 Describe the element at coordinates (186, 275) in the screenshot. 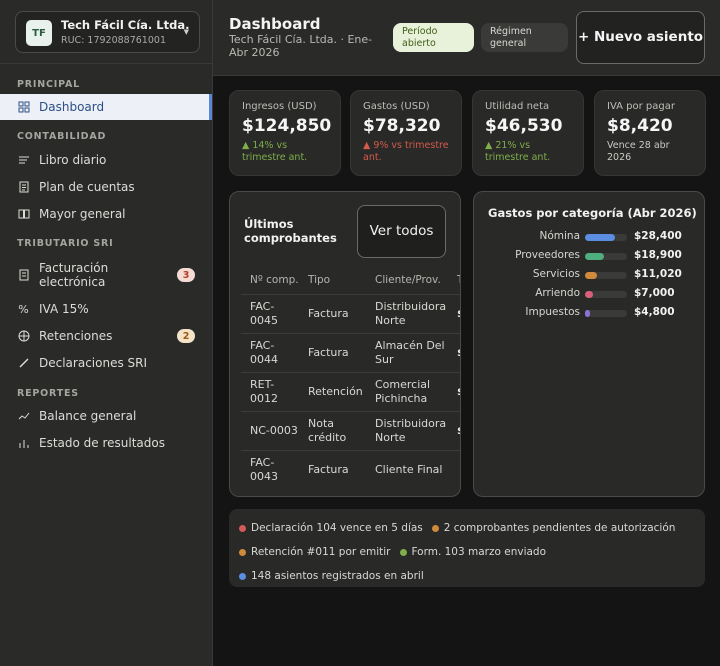

I see `notification-badge: 3` at that location.